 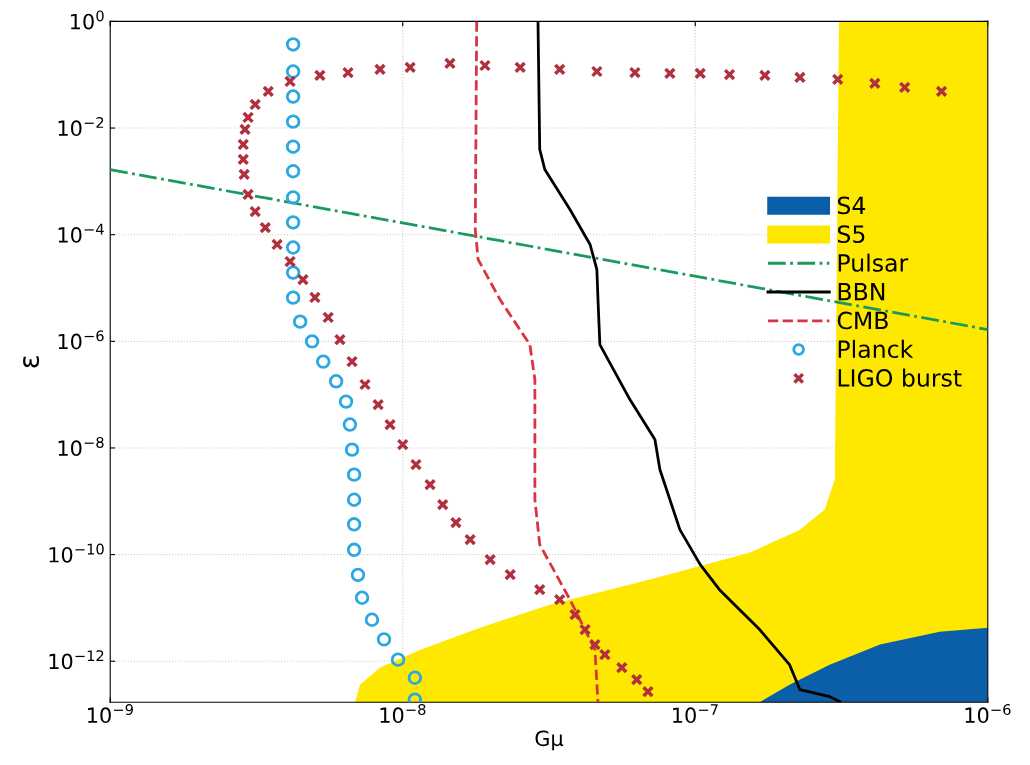 I want to click on x-tick-label: 10$^{−6}$, so click(x=988, y=714).